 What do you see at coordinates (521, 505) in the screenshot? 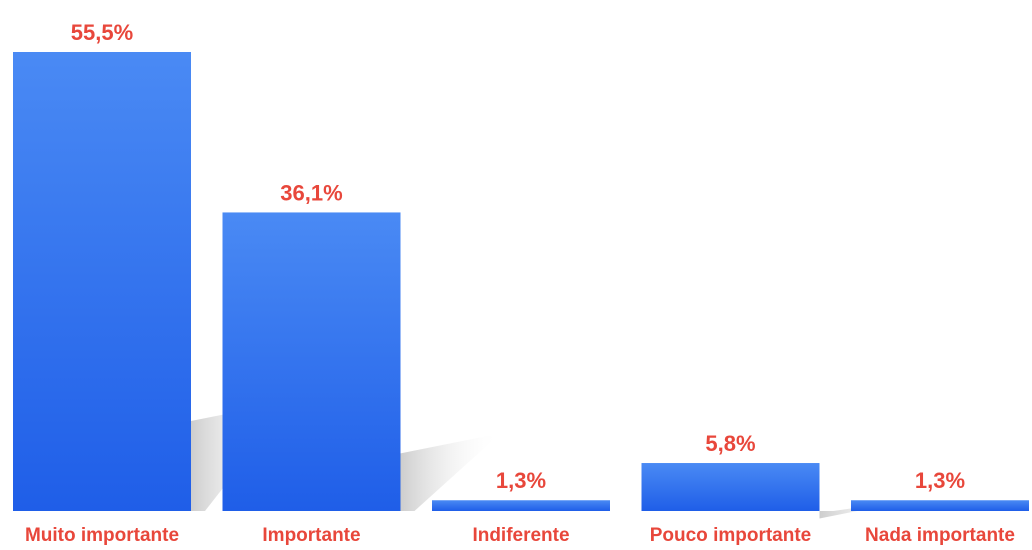
I see `bar-indiferente` at bounding box center [521, 505].